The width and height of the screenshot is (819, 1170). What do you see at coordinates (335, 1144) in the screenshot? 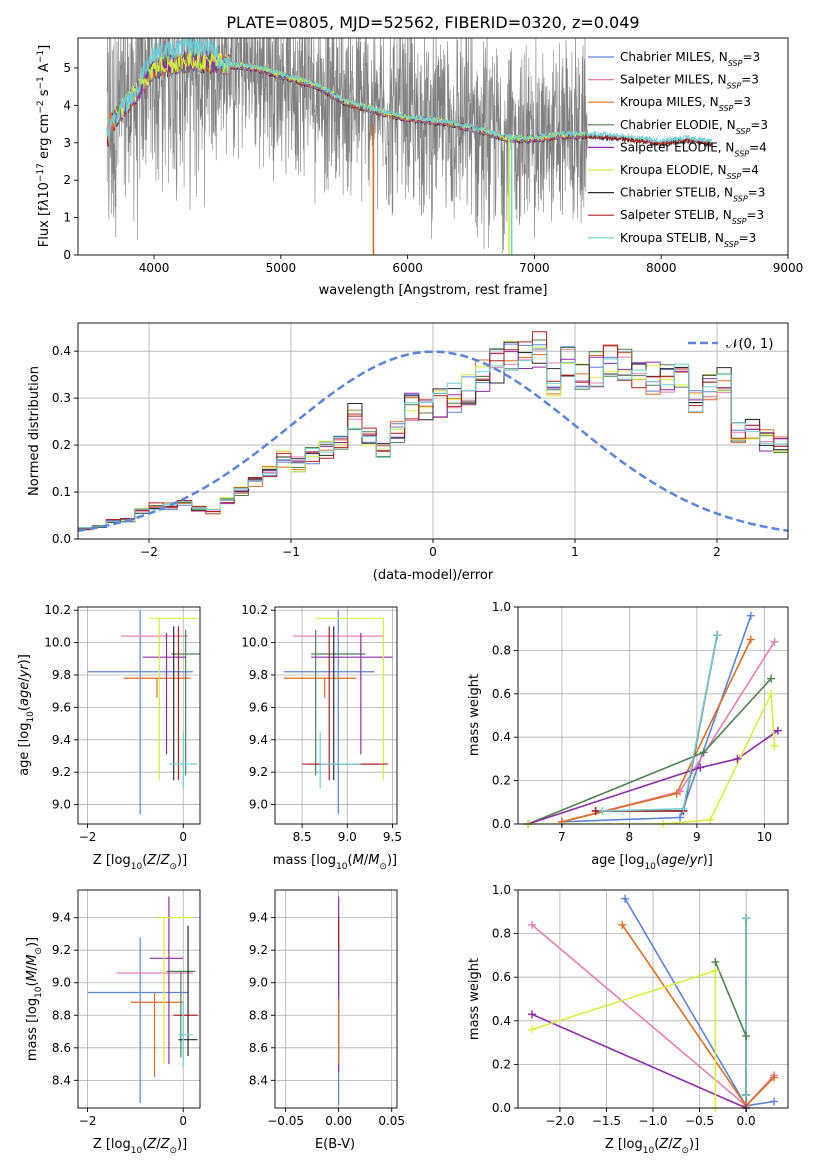
I see `mass-vs-ebv-xlabel: E(B-V)` at bounding box center [335, 1144].